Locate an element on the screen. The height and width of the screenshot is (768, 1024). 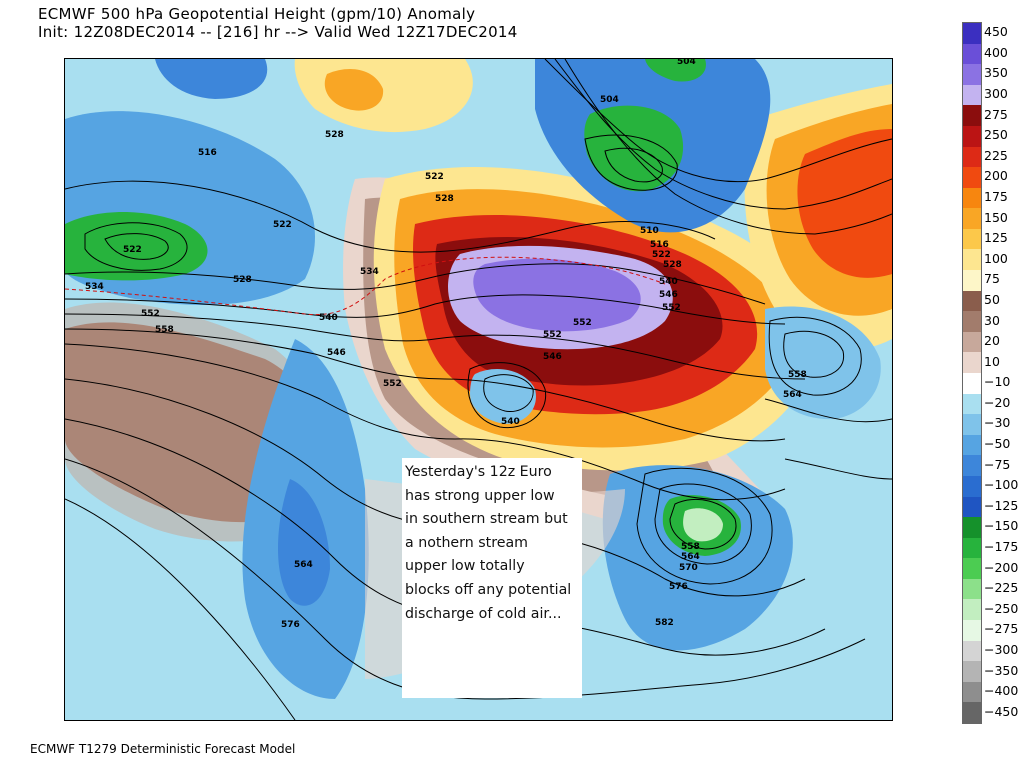
colorbar-label: 20 is located at coordinates (992, 341).